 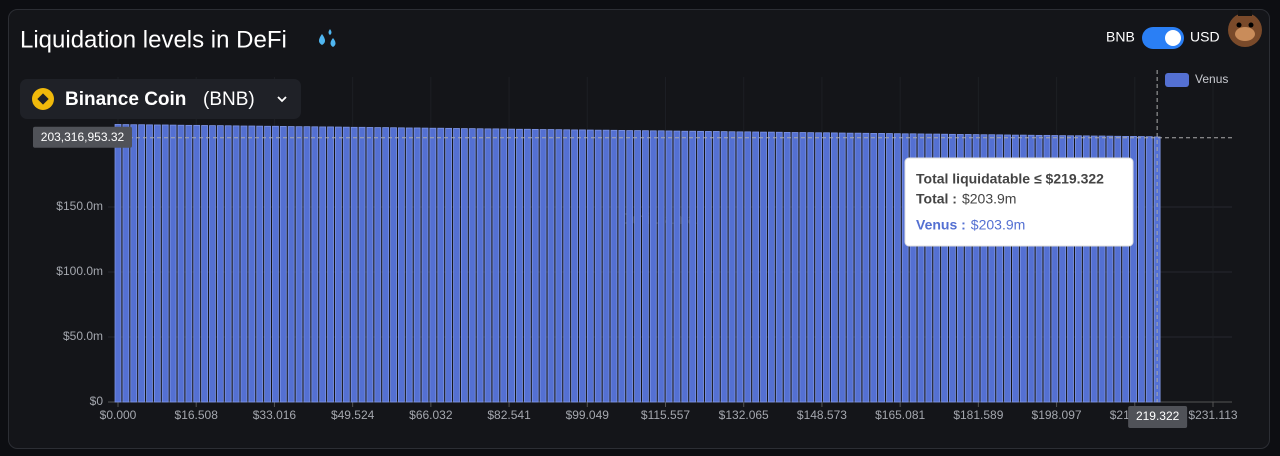 I want to click on y-tick-label: $0, so click(x=97, y=401).